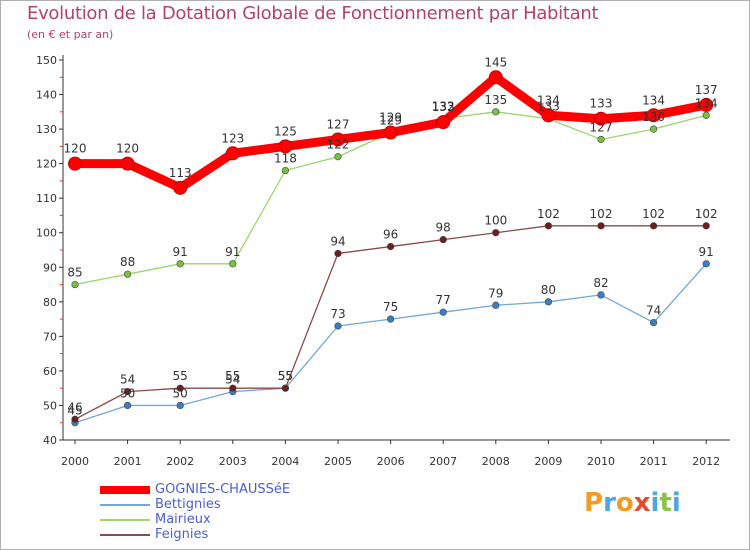  Describe the element at coordinates (285, 159) in the screenshot. I see `data-label-mairieux: 118` at that location.